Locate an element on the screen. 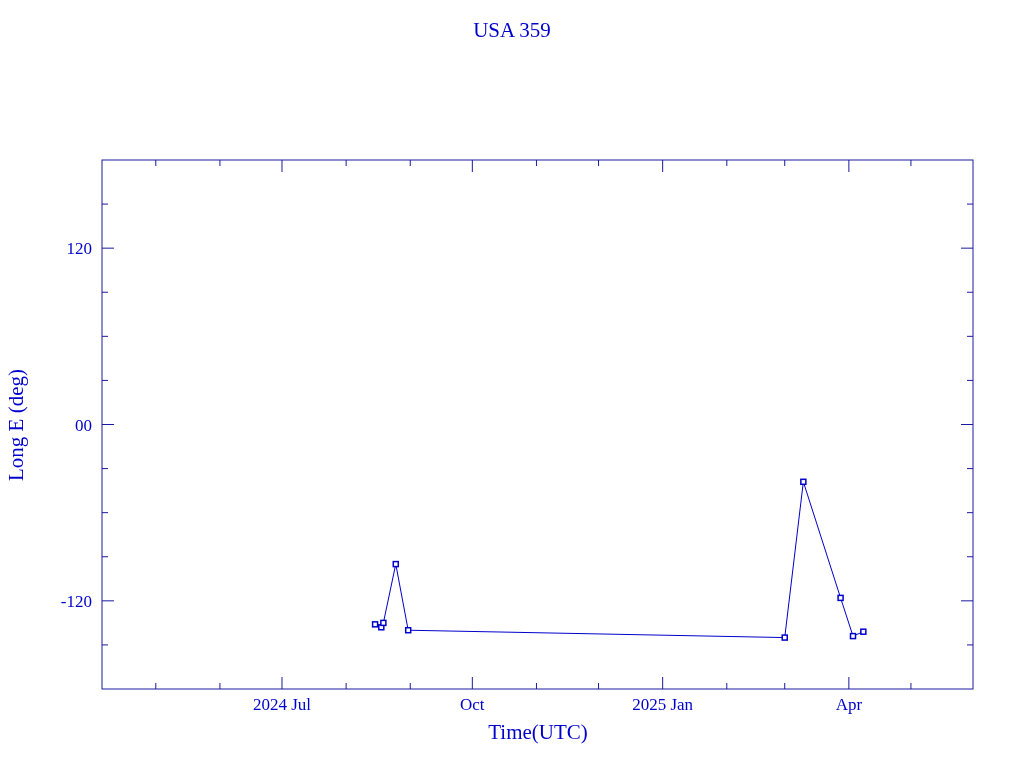 Image resolution: width=1024 pixels, height=768 pixels. y-tick-label: 120 is located at coordinates (79, 249).